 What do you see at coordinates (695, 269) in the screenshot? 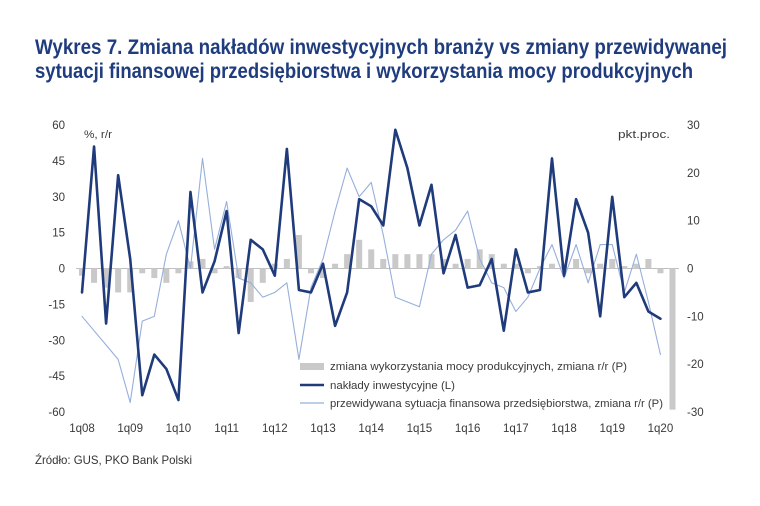
I see `right-axis: 30 20 10 0 -10 -20 -30` at bounding box center [695, 269].